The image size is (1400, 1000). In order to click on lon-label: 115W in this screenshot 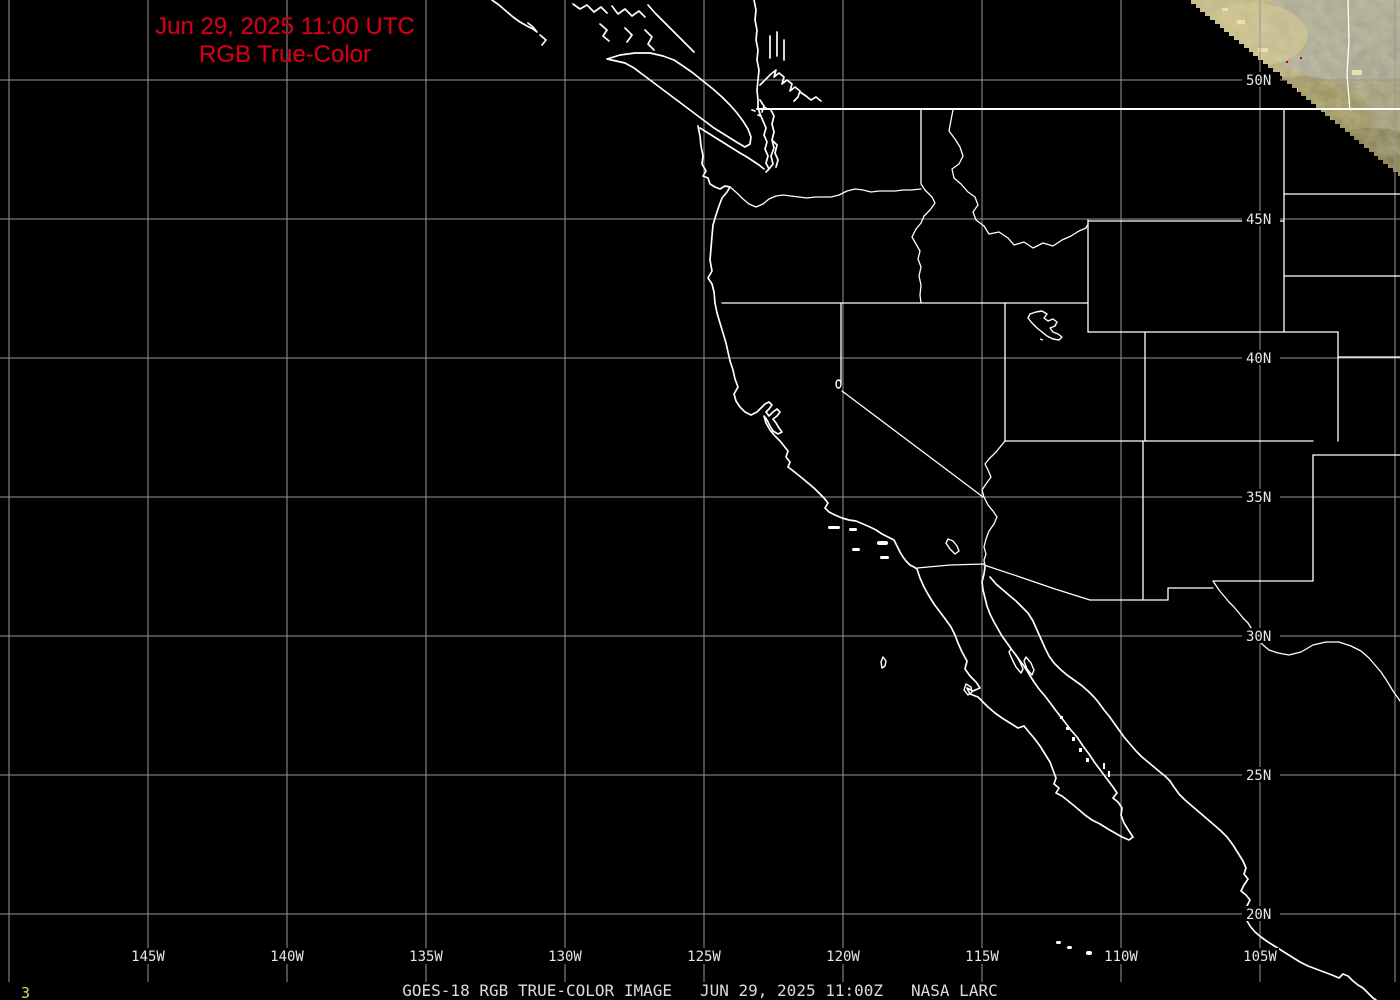, I will do `click(982, 957)`.